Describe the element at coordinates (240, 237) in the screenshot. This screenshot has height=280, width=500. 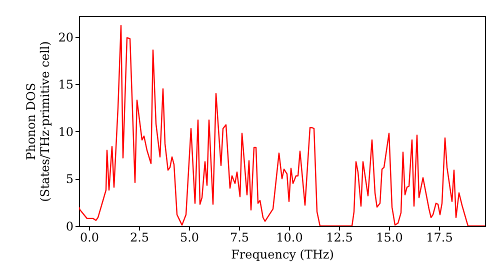
I see `x-tick-label: 7.5` at that location.